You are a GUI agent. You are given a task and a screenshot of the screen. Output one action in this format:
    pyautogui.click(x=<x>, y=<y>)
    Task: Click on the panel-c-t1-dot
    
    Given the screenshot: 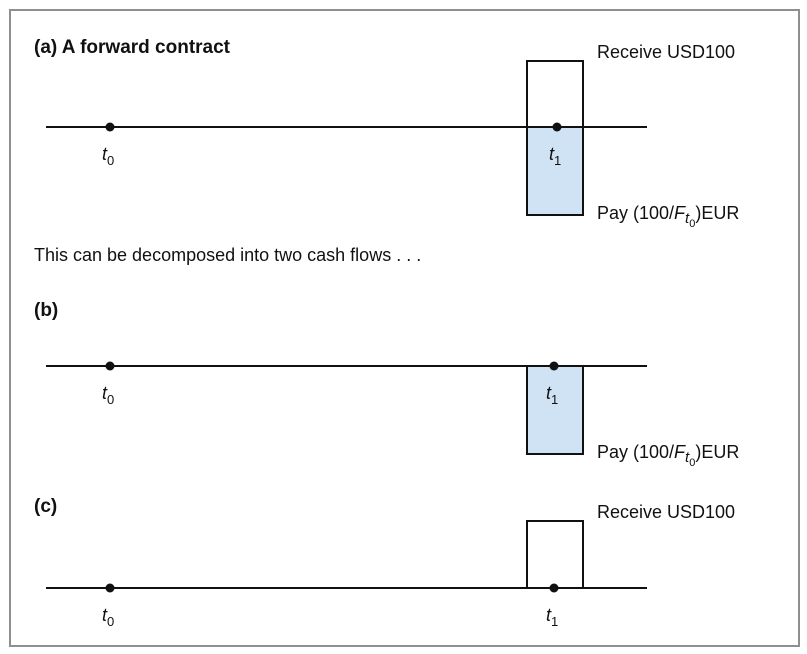 What is the action you would take?
    pyautogui.click(x=554, y=588)
    